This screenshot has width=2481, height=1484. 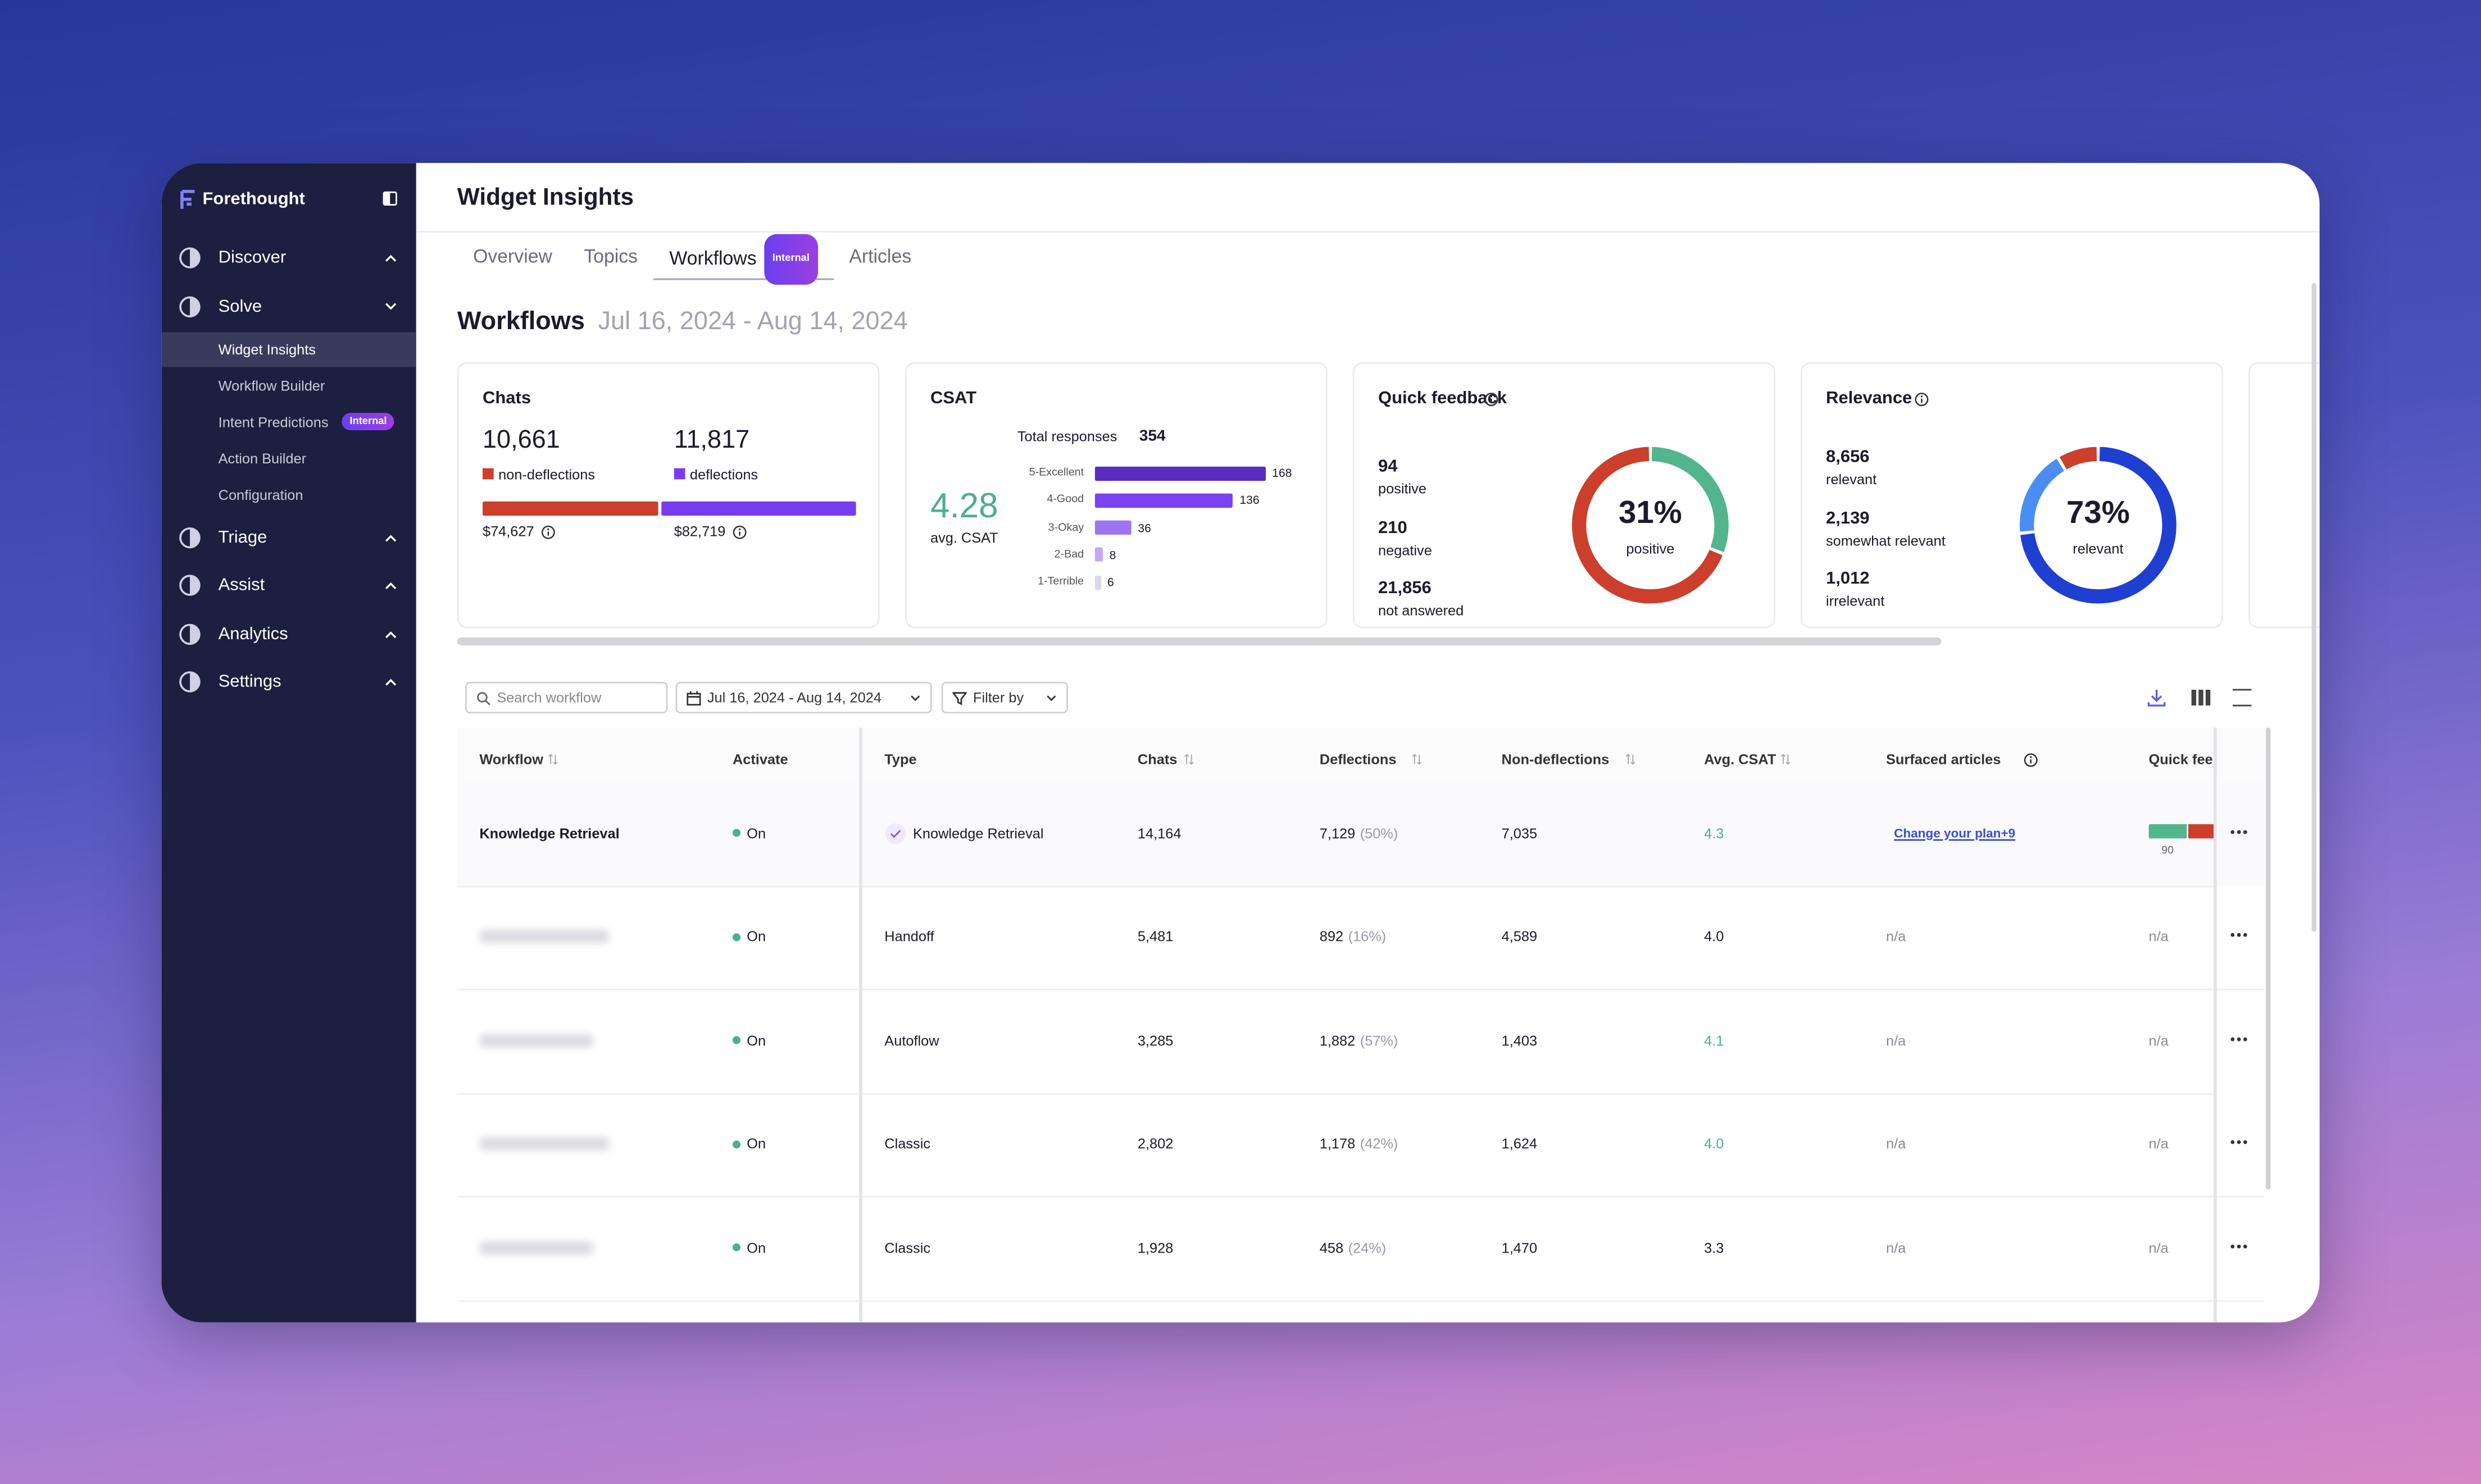 I want to click on type: Knowledge Retrieval, so click(x=979, y=833).